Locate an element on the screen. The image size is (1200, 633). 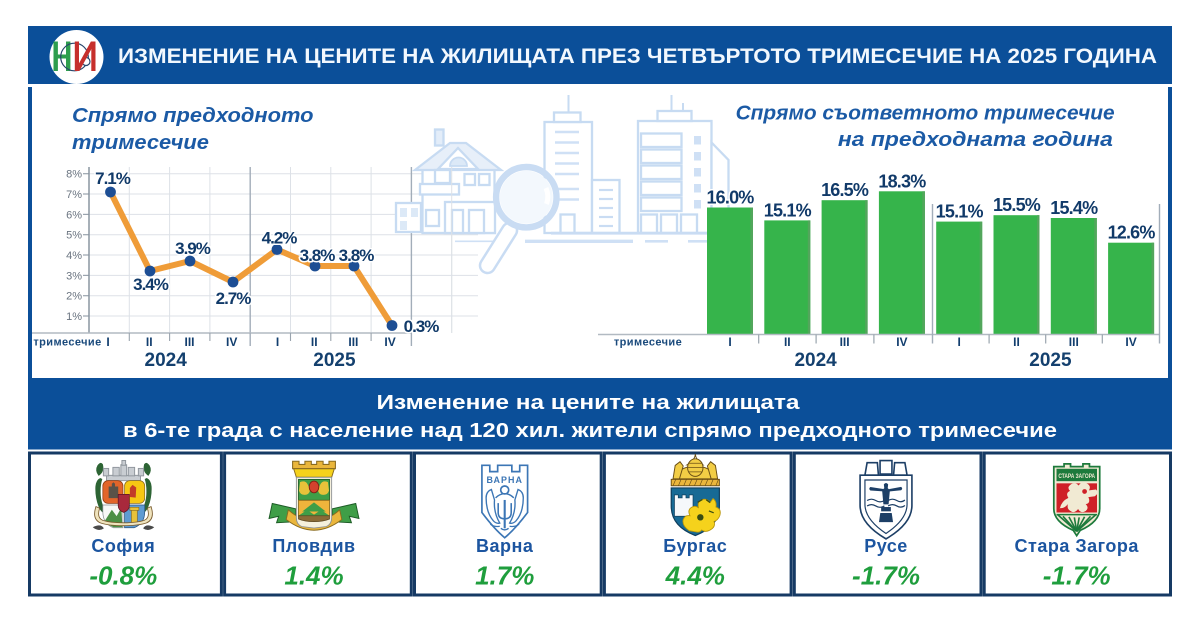
svg-text: 7% is located at coordinates (74, 195).